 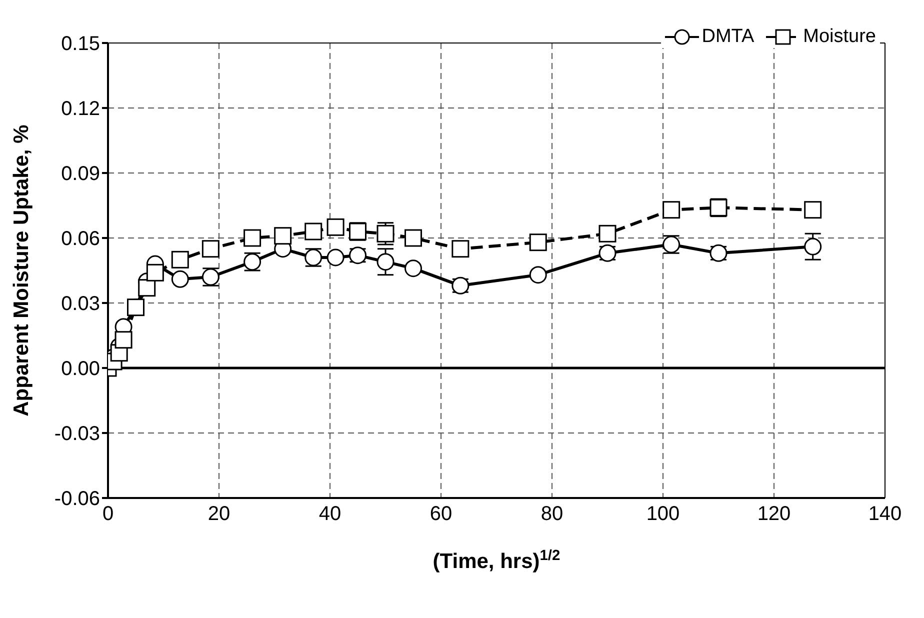 What do you see at coordinates (774, 514) in the screenshot?
I see `x-tick-label: 120` at bounding box center [774, 514].